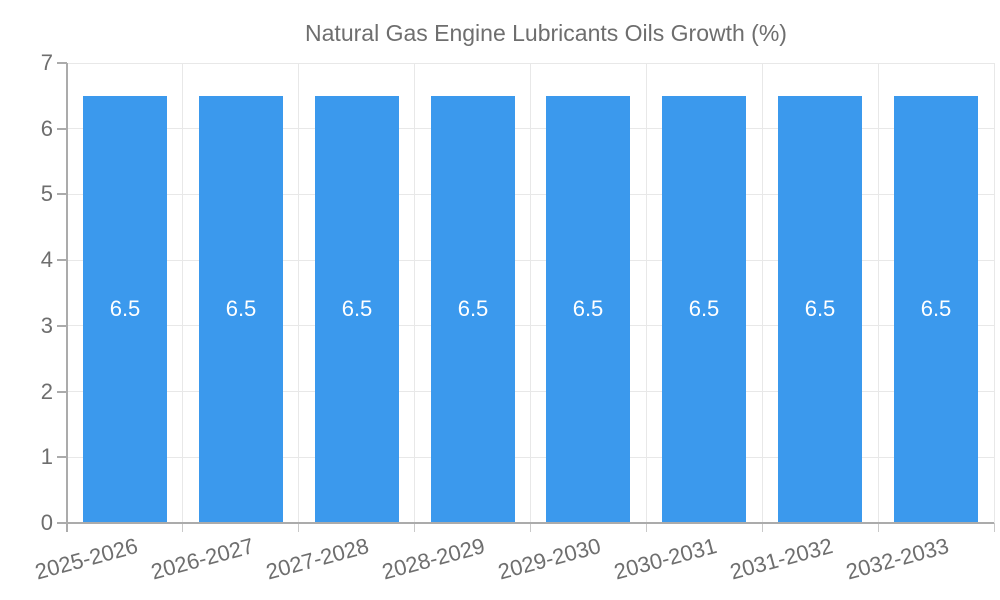  Describe the element at coordinates (202, 559) in the screenshot. I see `x-axis-tick-label: 2026-2027` at that location.